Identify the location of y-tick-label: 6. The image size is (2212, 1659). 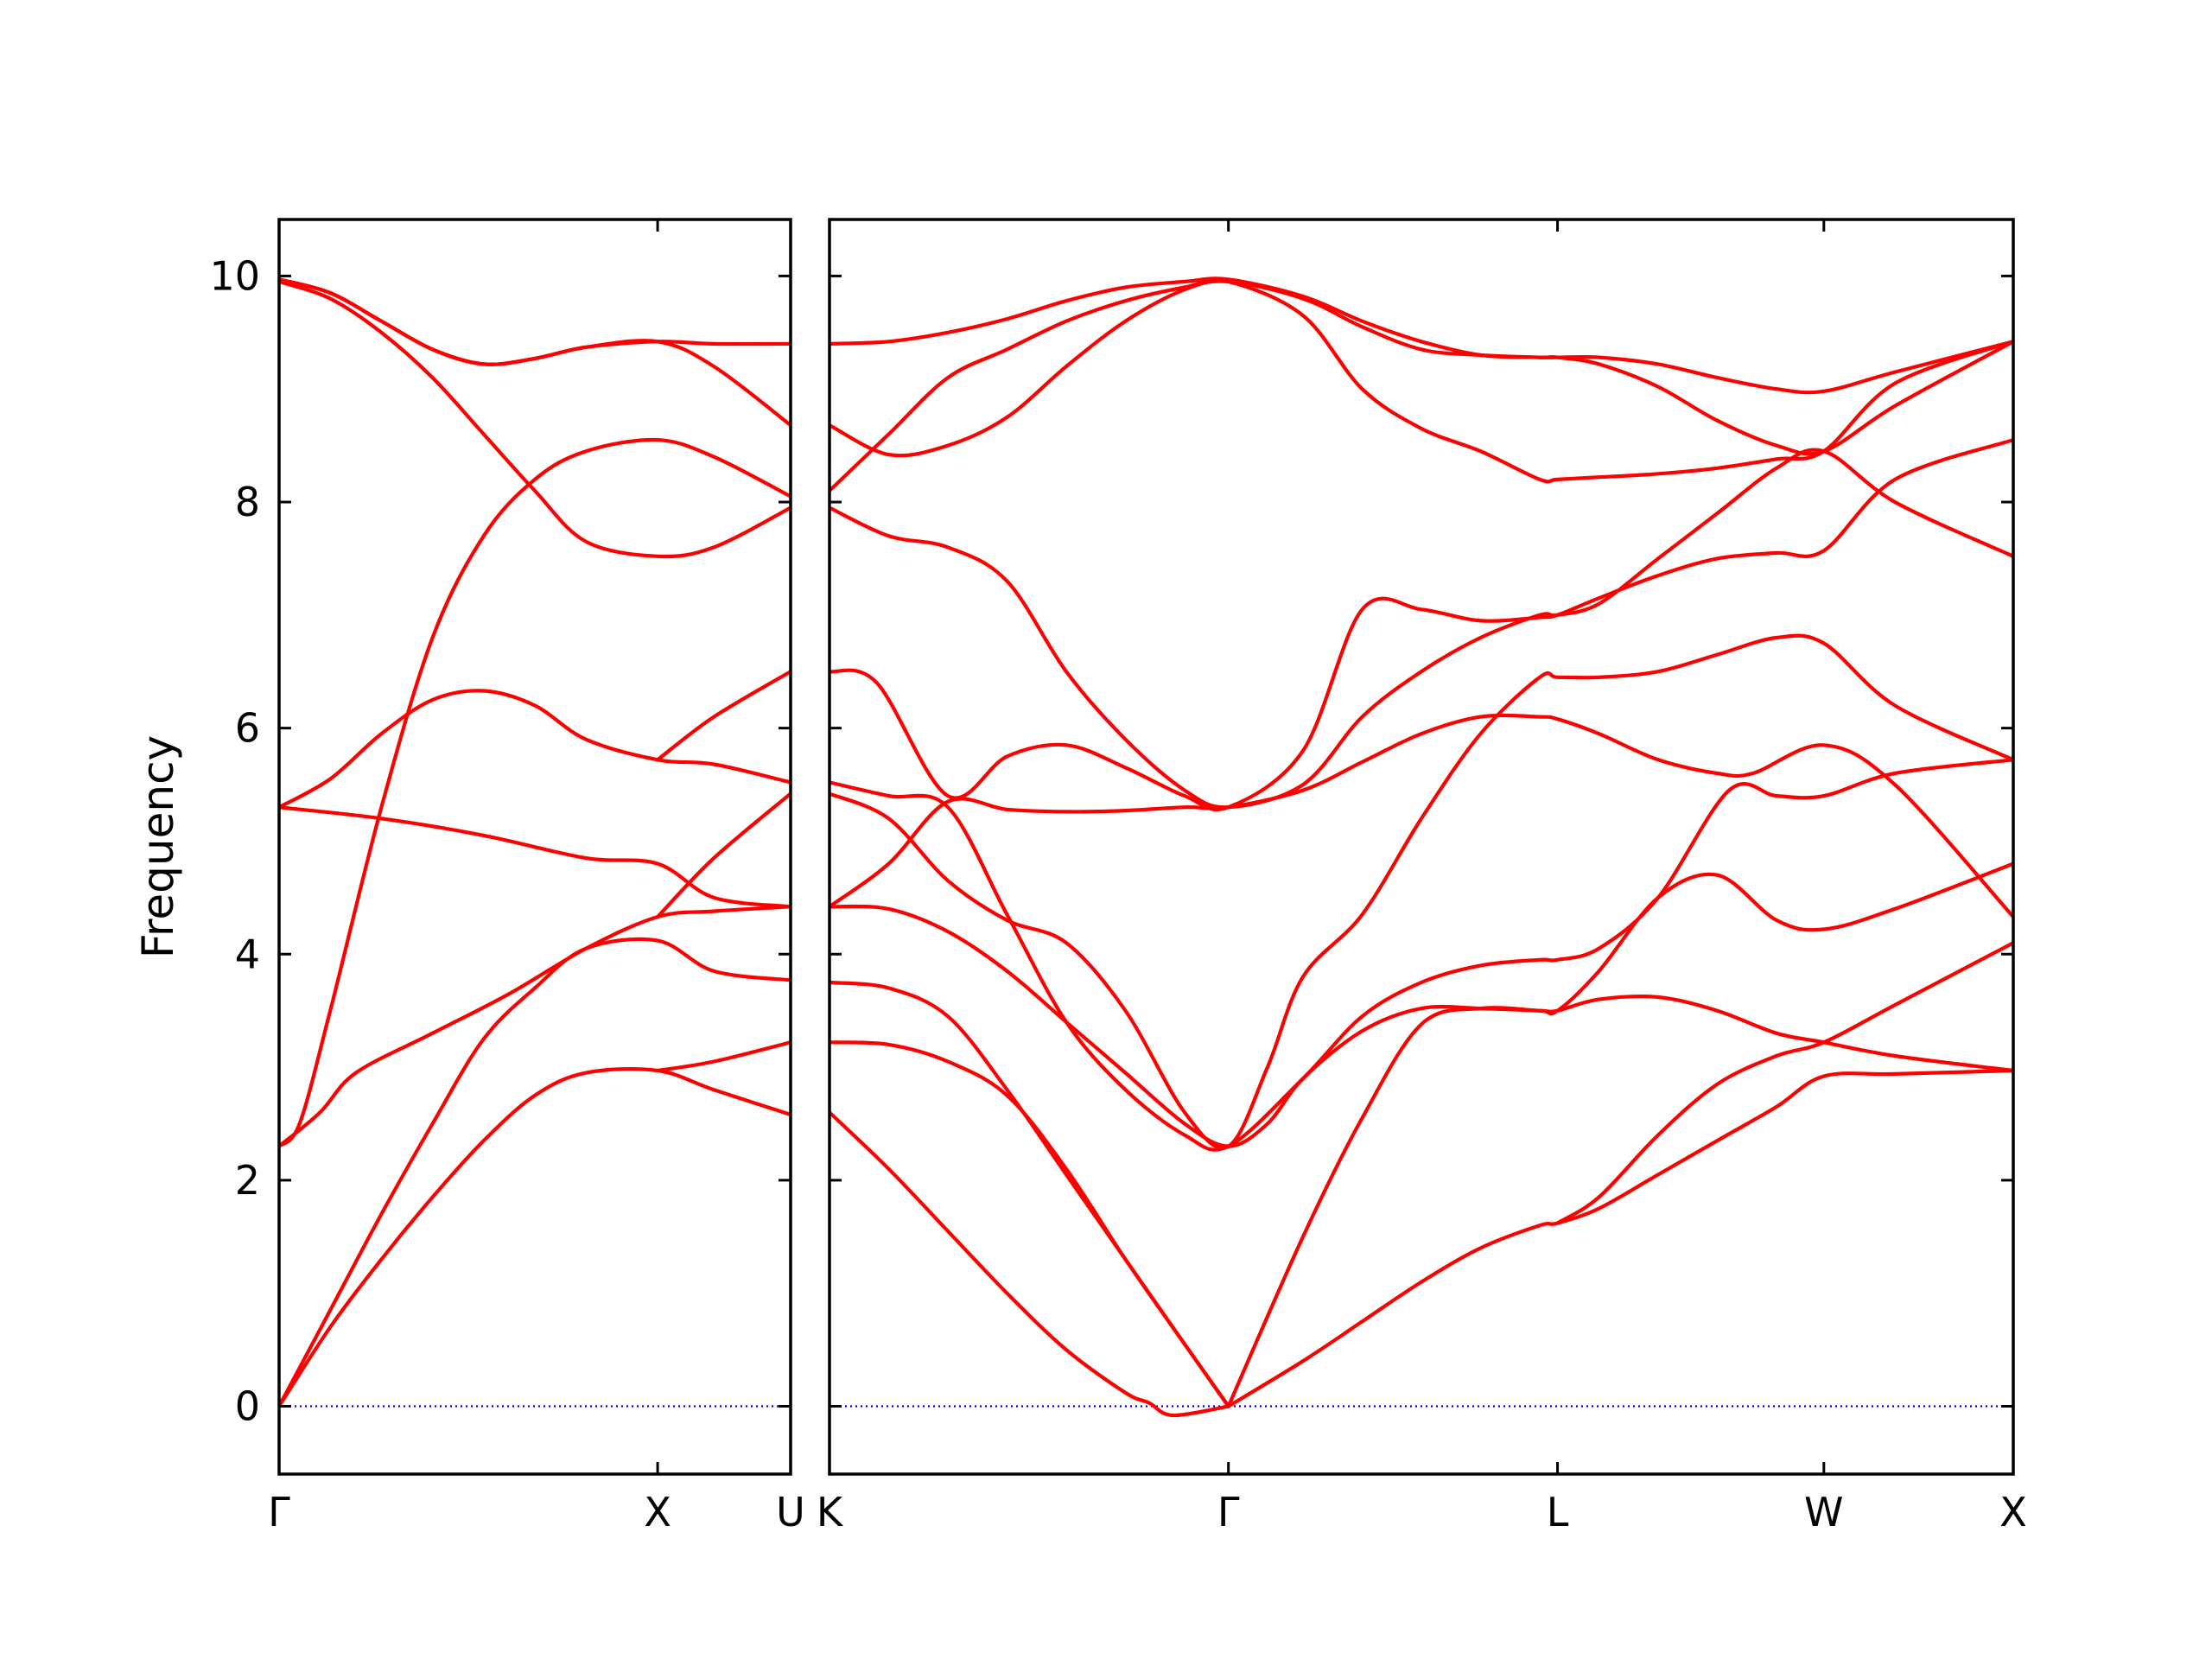
(247, 728).